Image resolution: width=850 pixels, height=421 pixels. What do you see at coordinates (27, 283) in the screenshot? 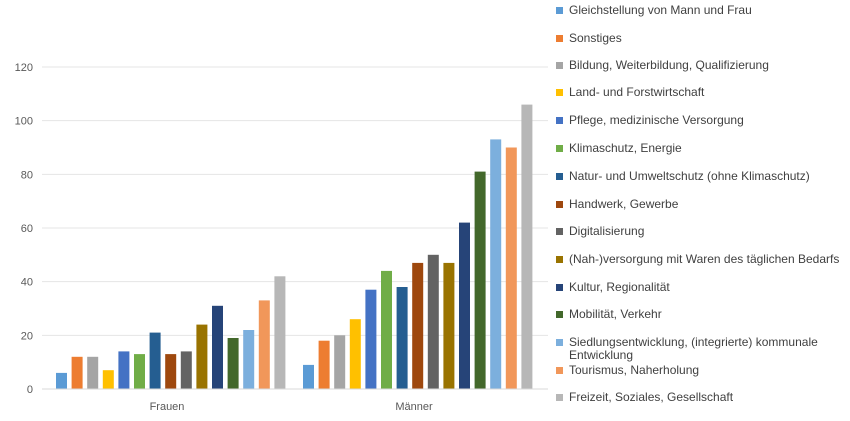
I see `y-tick-label: 40` at bounding box center [27, 283].